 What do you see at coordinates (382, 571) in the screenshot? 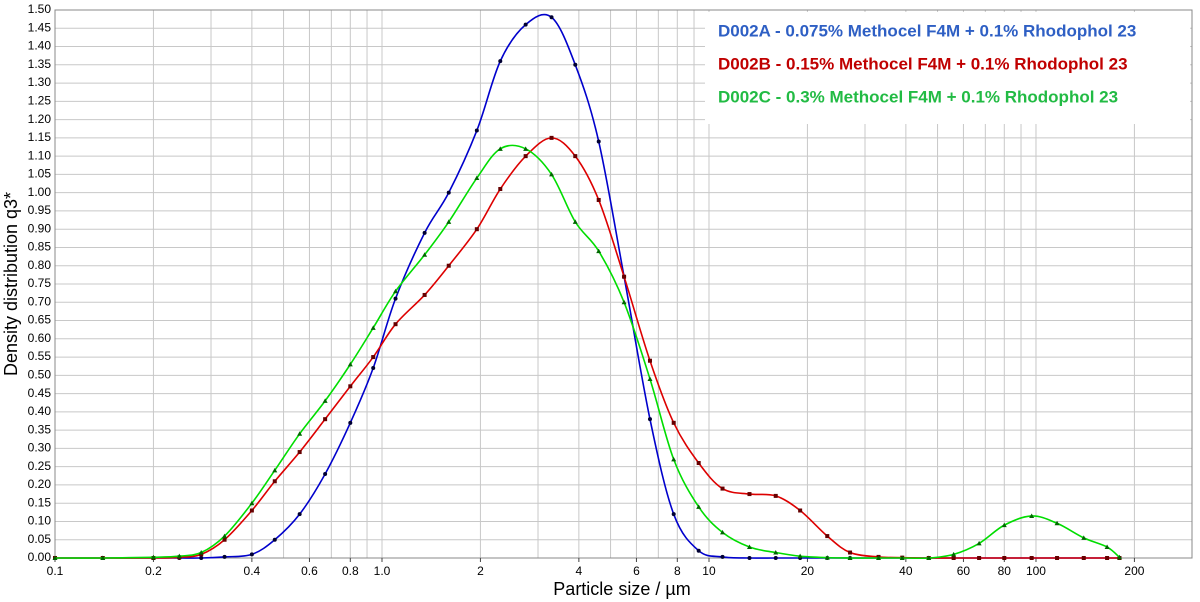
I see `x-tick-label: 1.0` at bounding box center [382, 571].